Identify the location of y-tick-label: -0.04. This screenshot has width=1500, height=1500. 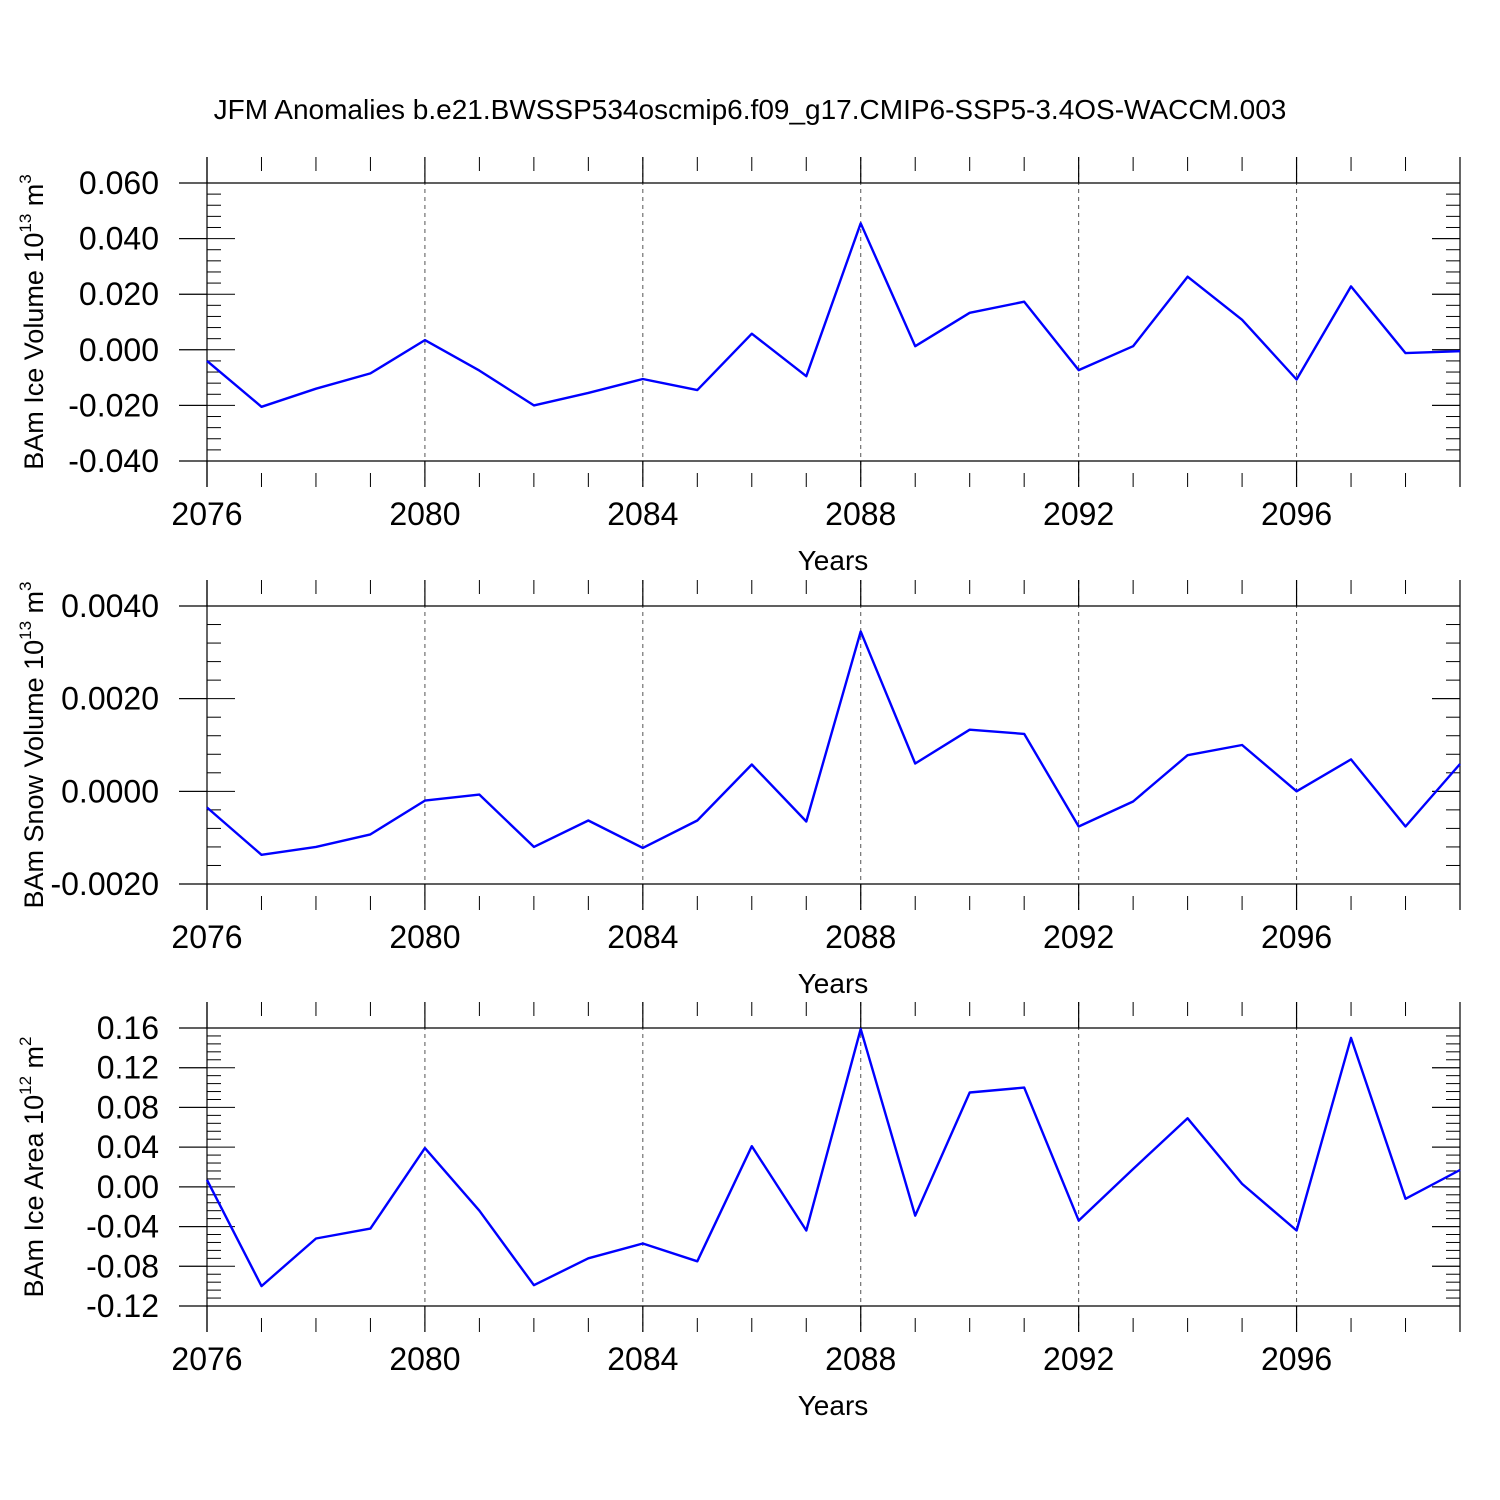
(122, 1227).